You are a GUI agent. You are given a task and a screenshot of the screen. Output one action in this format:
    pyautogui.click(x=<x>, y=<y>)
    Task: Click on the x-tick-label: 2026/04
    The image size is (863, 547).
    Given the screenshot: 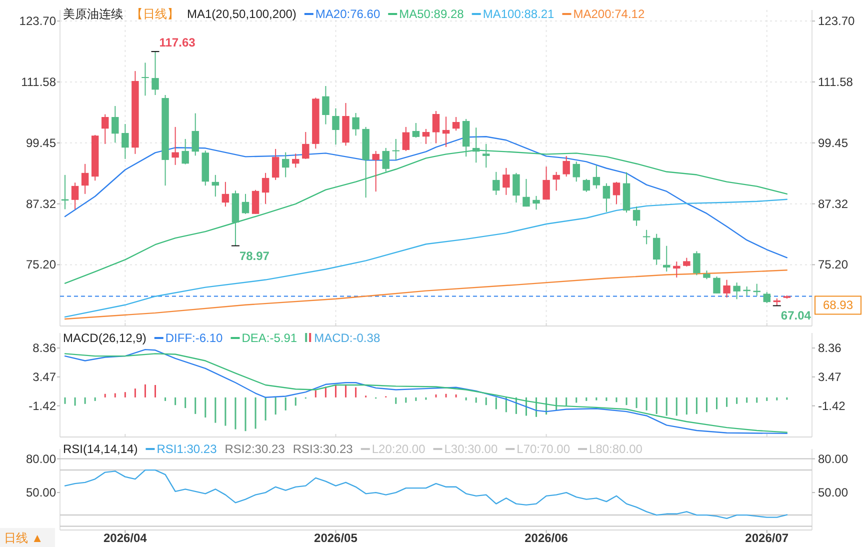 What is the action you would take?
    pyautogui.click(x=125, y=538)
    